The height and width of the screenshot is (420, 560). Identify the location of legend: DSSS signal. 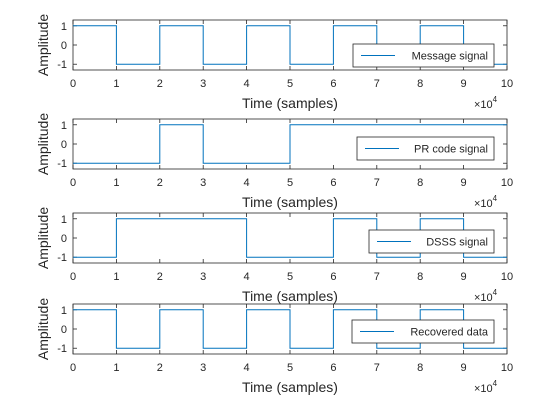
(431, 241).